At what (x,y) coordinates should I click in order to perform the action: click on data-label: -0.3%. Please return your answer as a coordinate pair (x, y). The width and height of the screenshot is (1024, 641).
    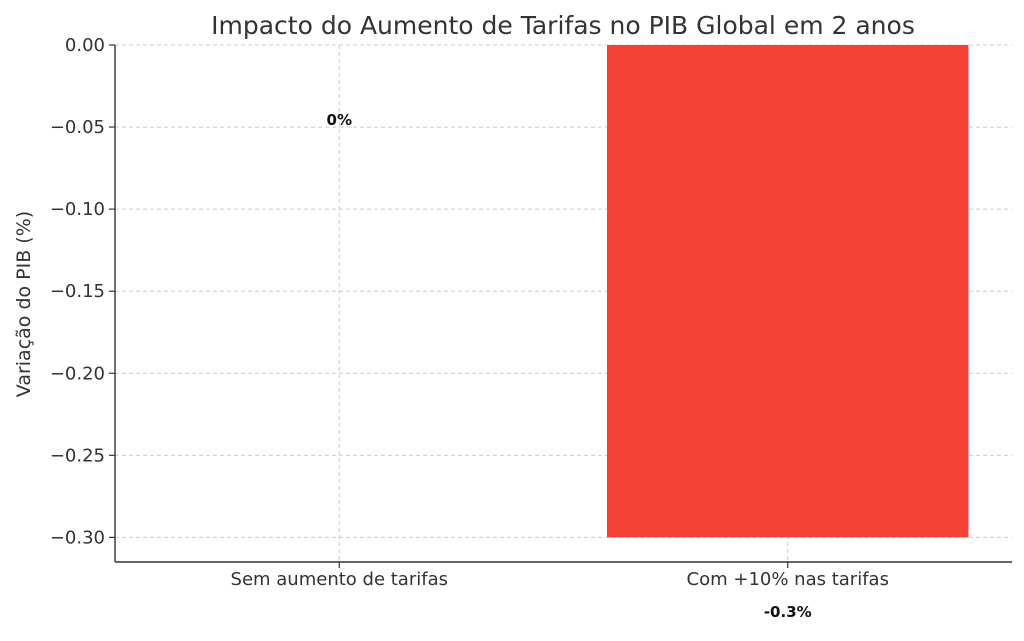
    Looking at the image, I should click on (788, 612).